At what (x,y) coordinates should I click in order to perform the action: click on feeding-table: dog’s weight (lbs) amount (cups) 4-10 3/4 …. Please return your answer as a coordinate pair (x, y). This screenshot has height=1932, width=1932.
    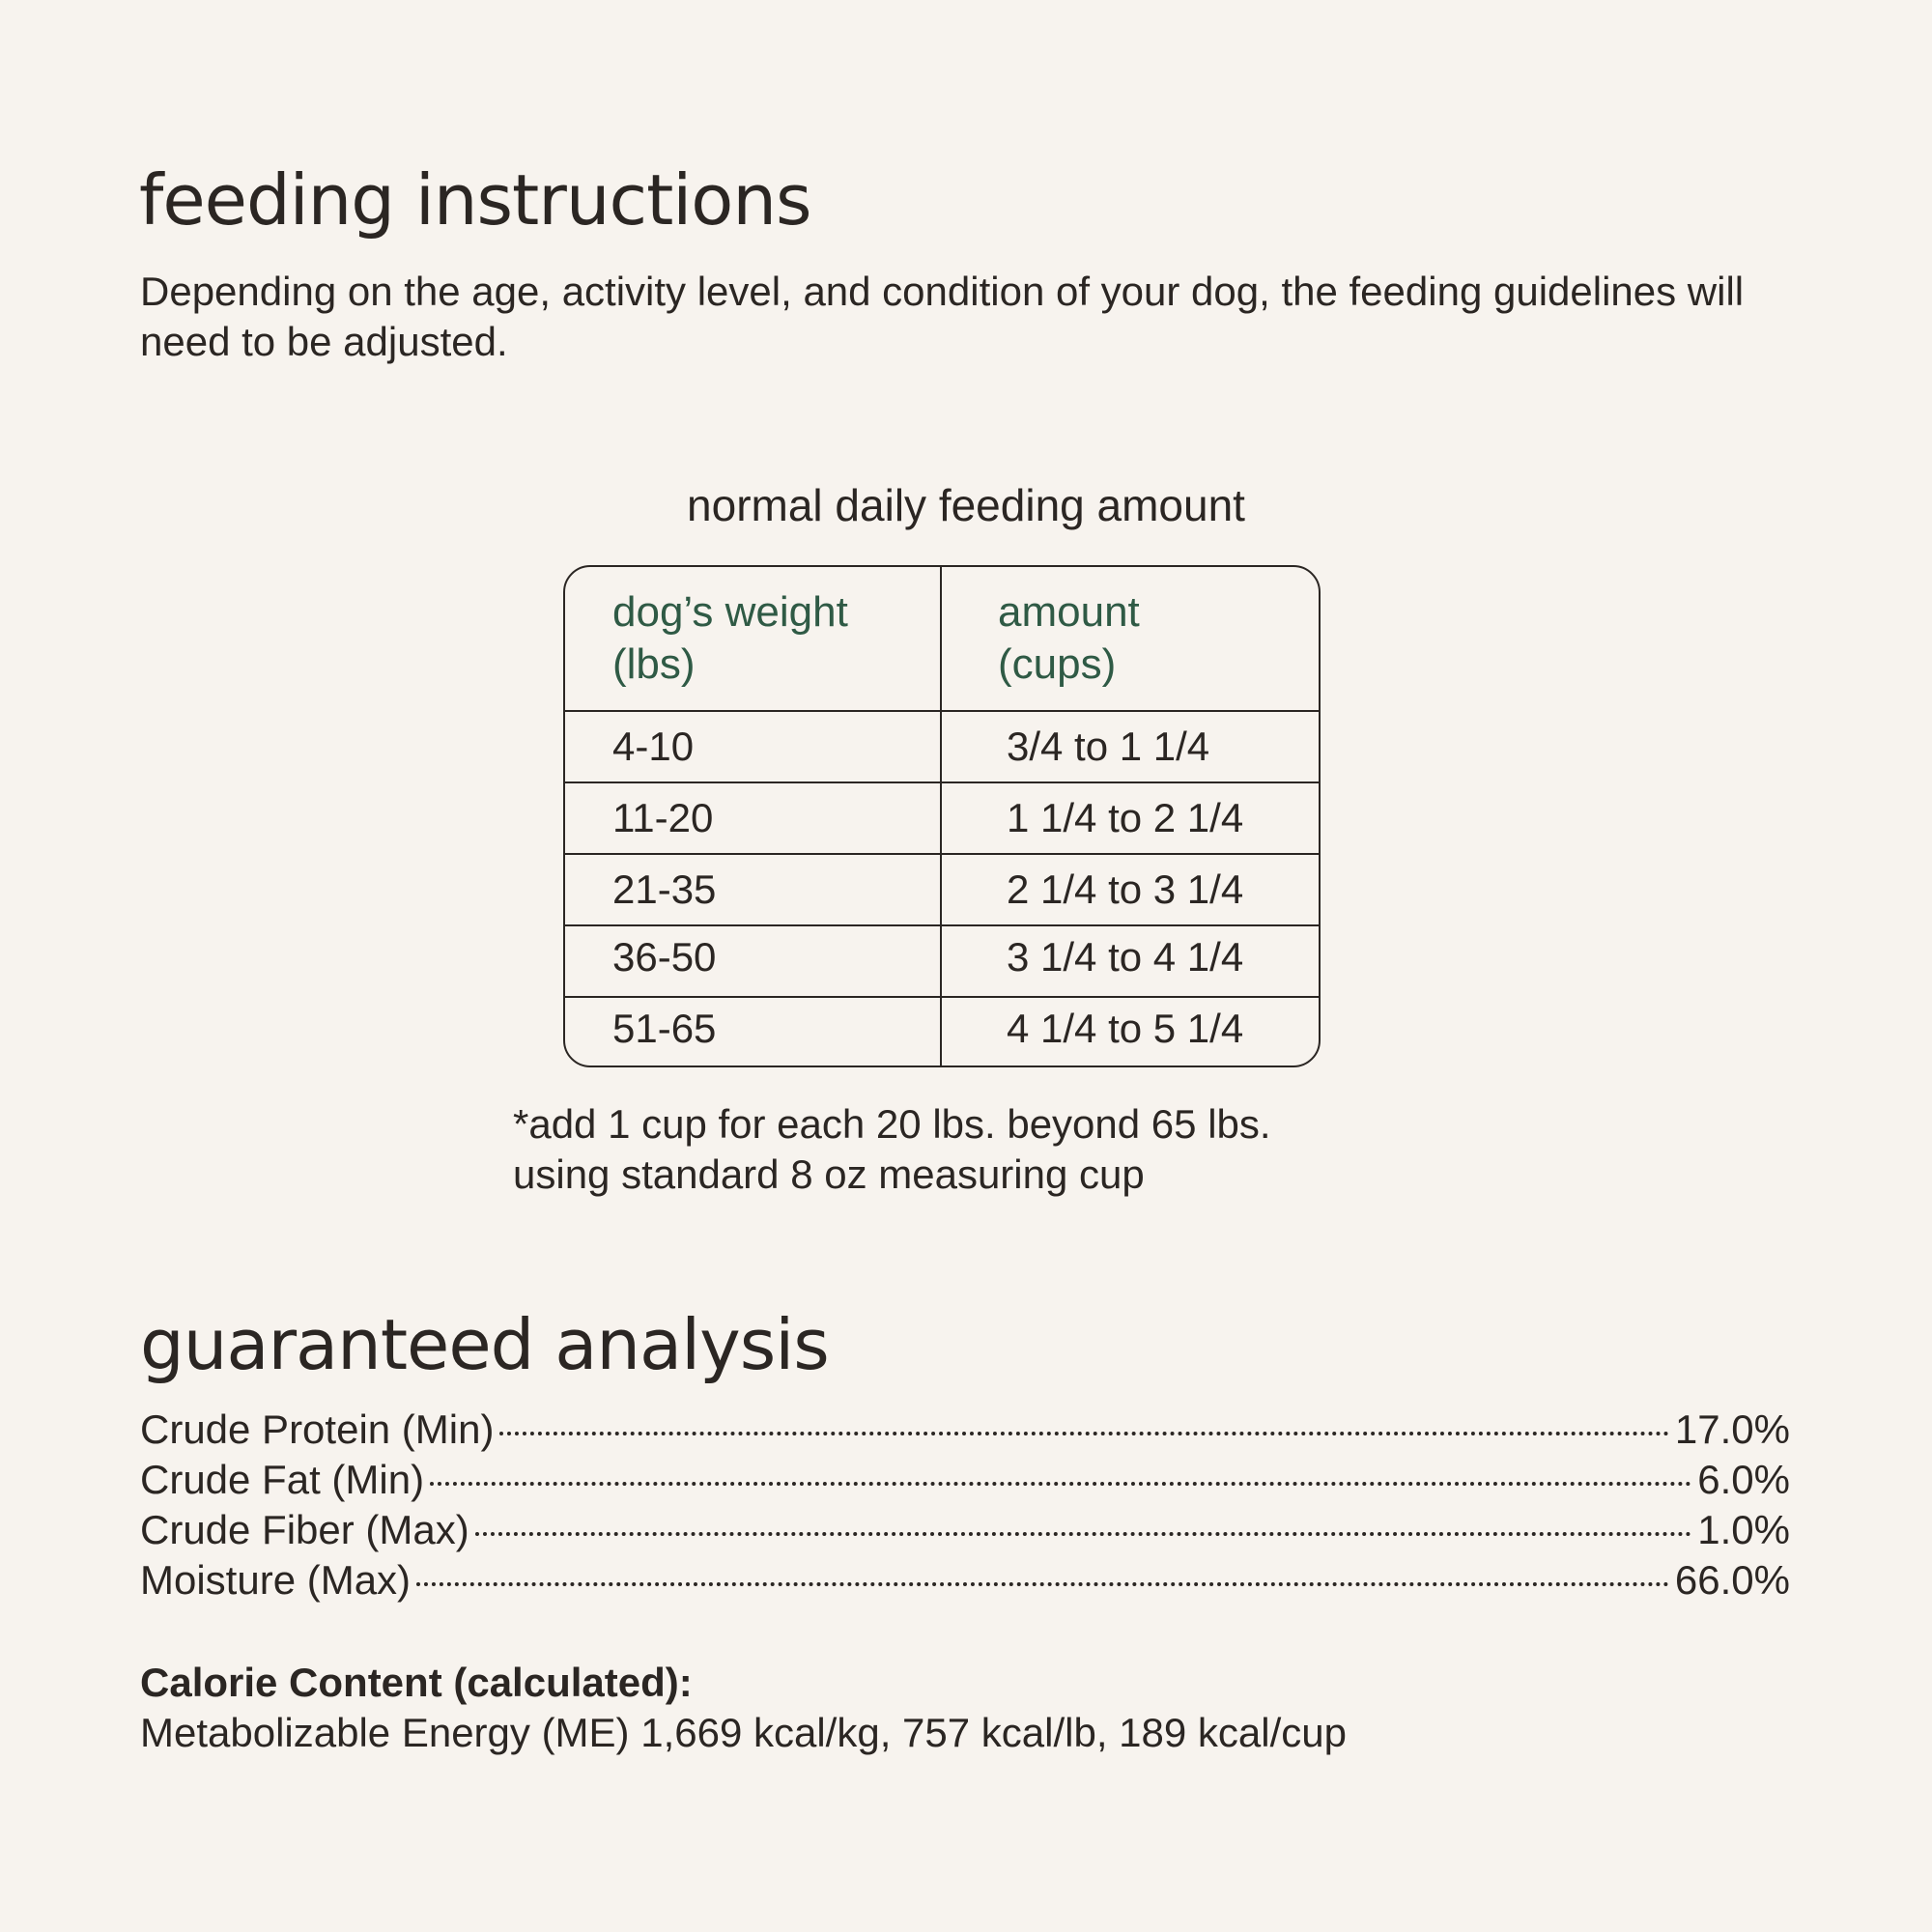
    Looking at the image, I should click on (942, 816).